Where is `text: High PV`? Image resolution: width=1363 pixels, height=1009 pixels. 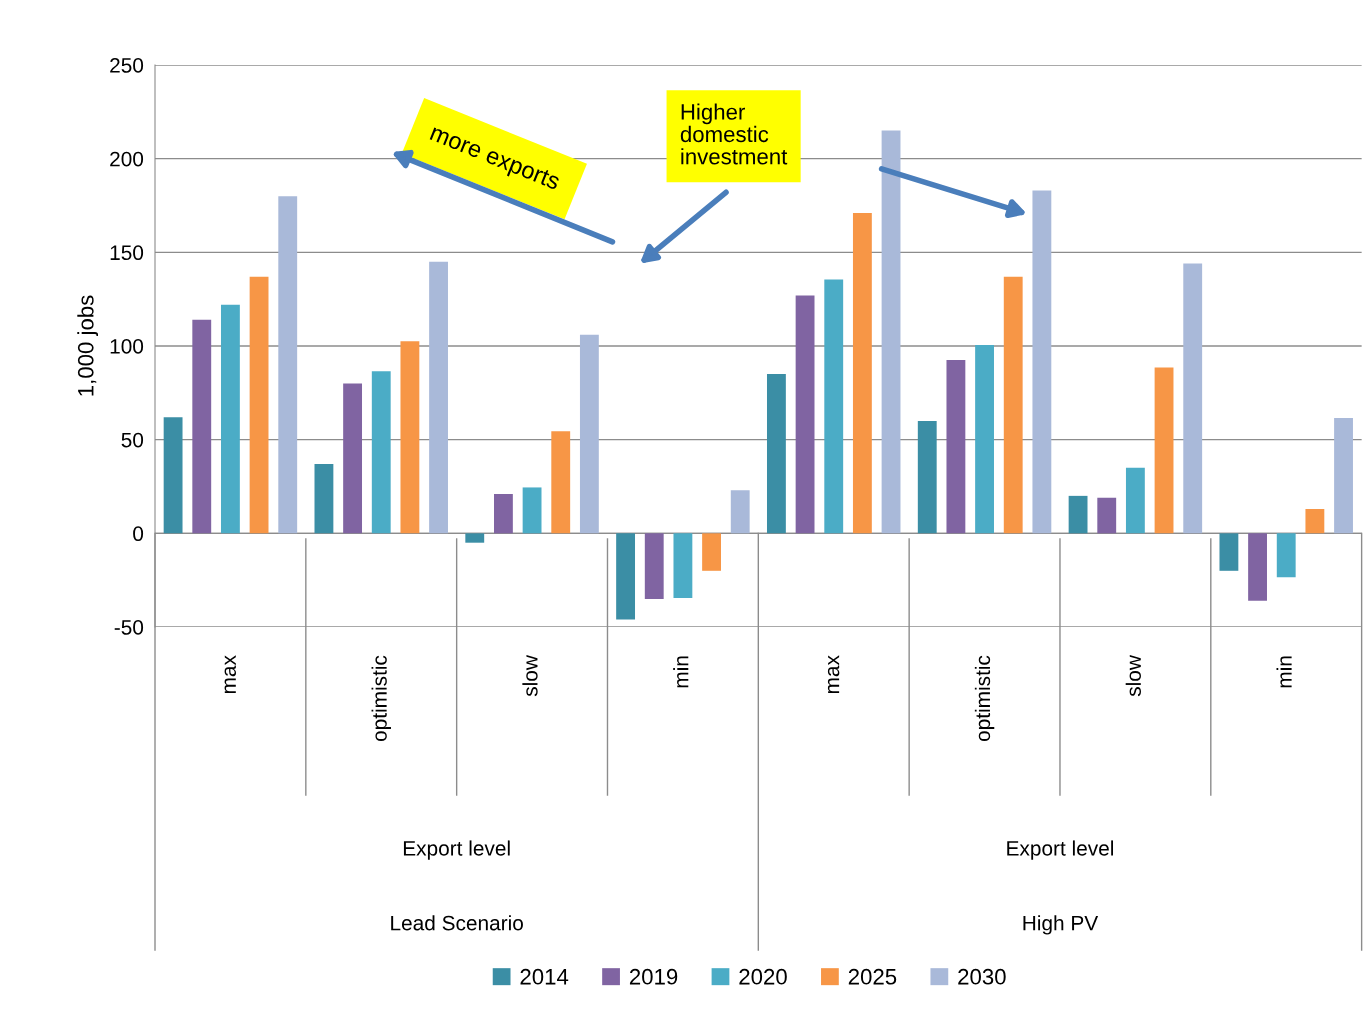 text: High PV is located at coordinates (1061, 925).